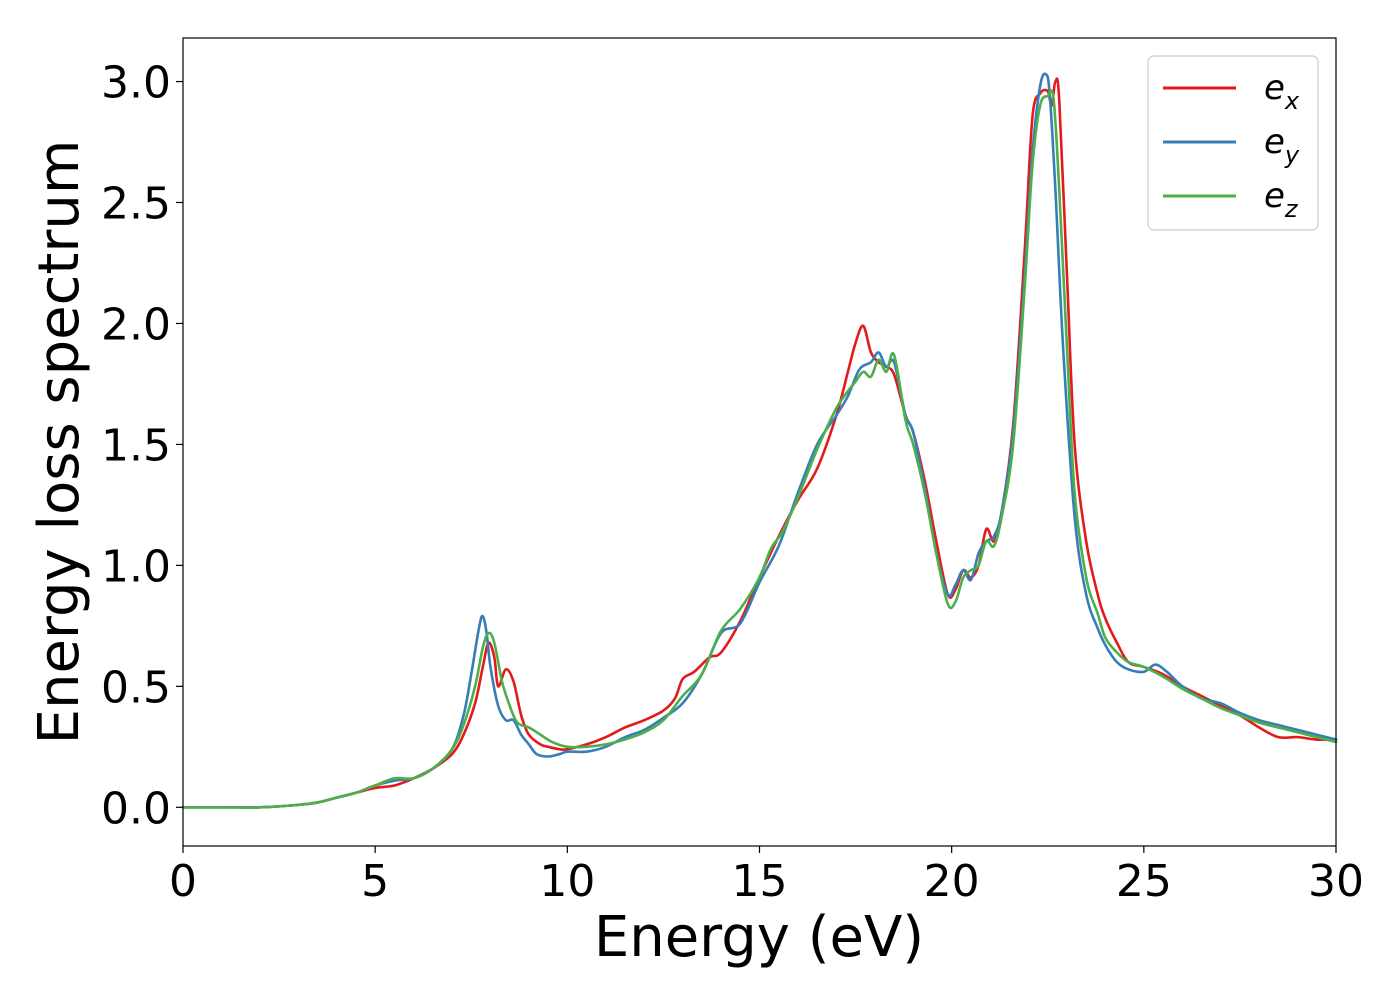 This screenshot has width=1400, height=1000. What do you see at coordinates (183, 881) in the screenshot?
I see `x-tick-label: 0` at bounding box center [183, 881].